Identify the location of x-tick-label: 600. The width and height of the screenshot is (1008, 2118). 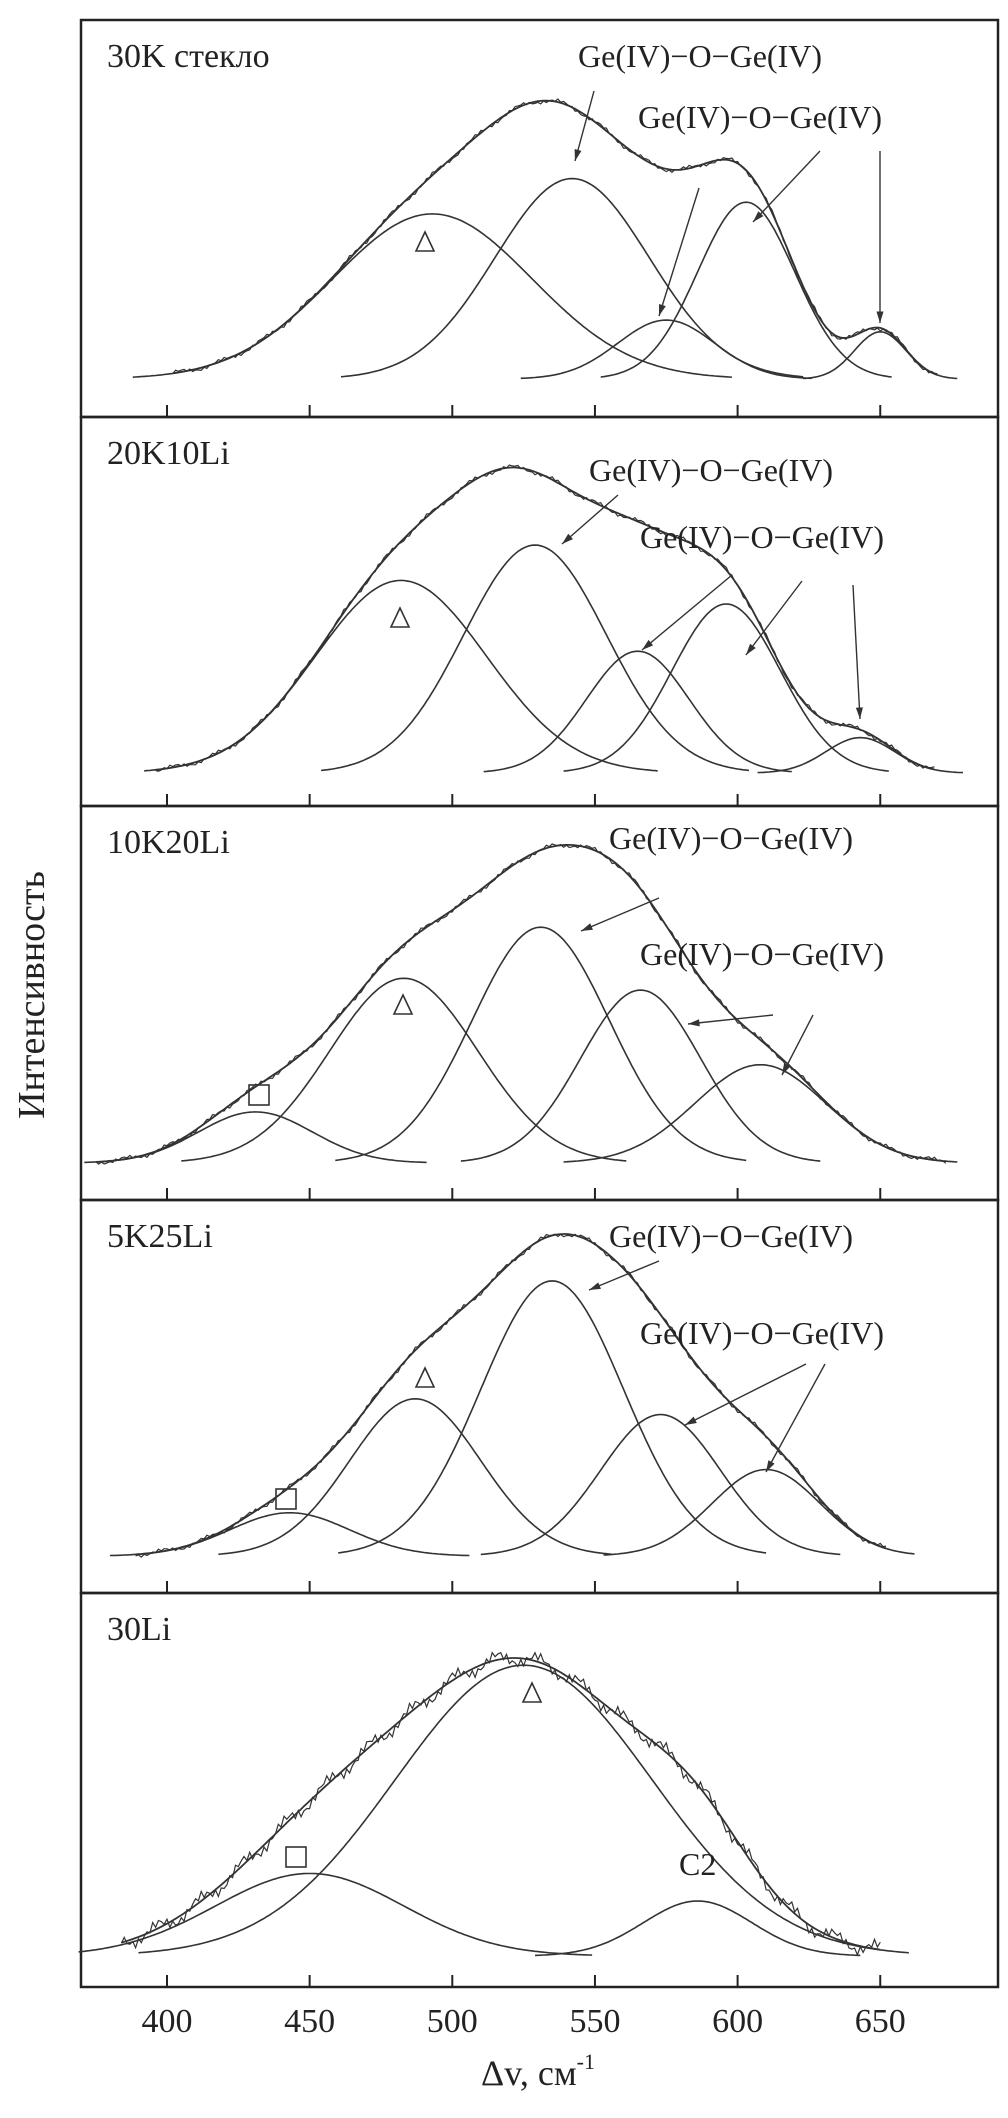
(737, 2021).